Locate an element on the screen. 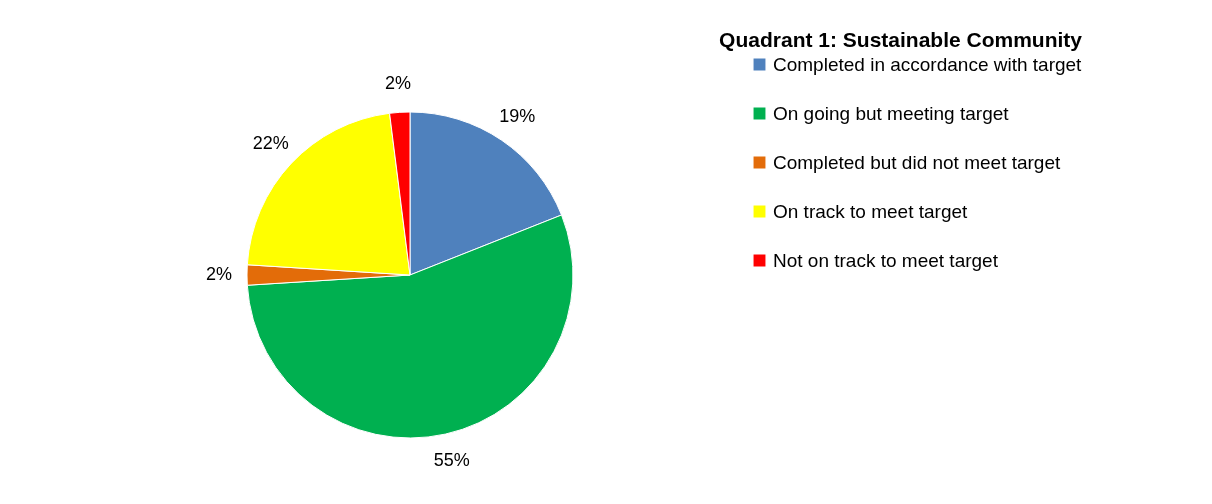  legend-label: Not on track to meet target is located at coordinates (886, 260).